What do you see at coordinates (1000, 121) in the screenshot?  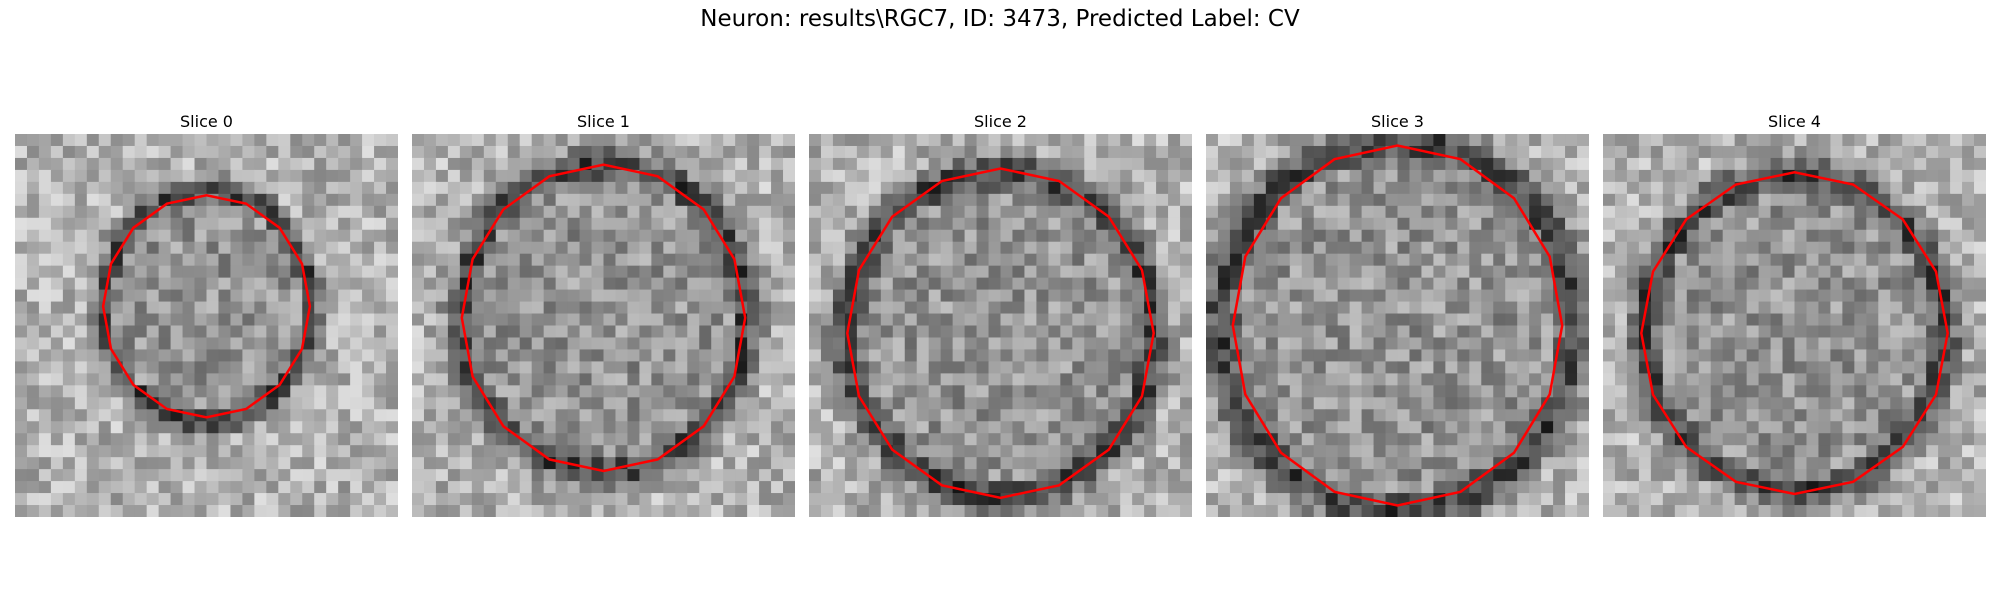 I see `slice-title-2: Slice 2` at bounding box center [1000, 121].